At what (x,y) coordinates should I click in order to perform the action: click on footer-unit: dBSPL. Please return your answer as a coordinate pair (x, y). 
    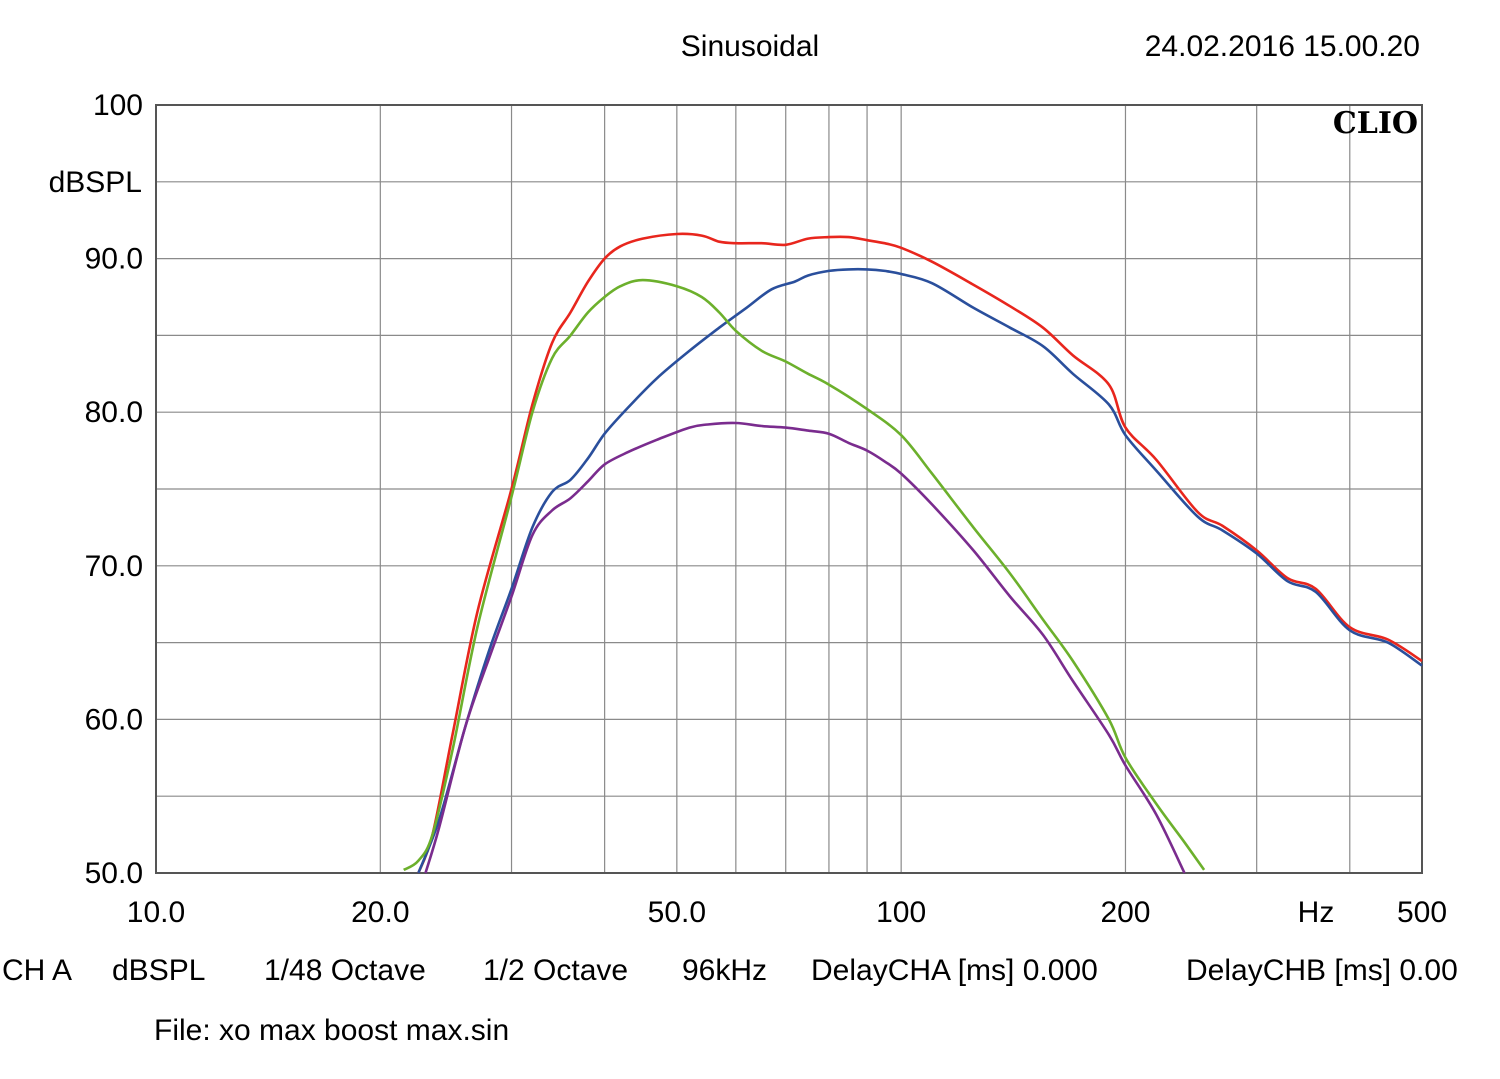
    Looking at the image, I should click on (159, 970).